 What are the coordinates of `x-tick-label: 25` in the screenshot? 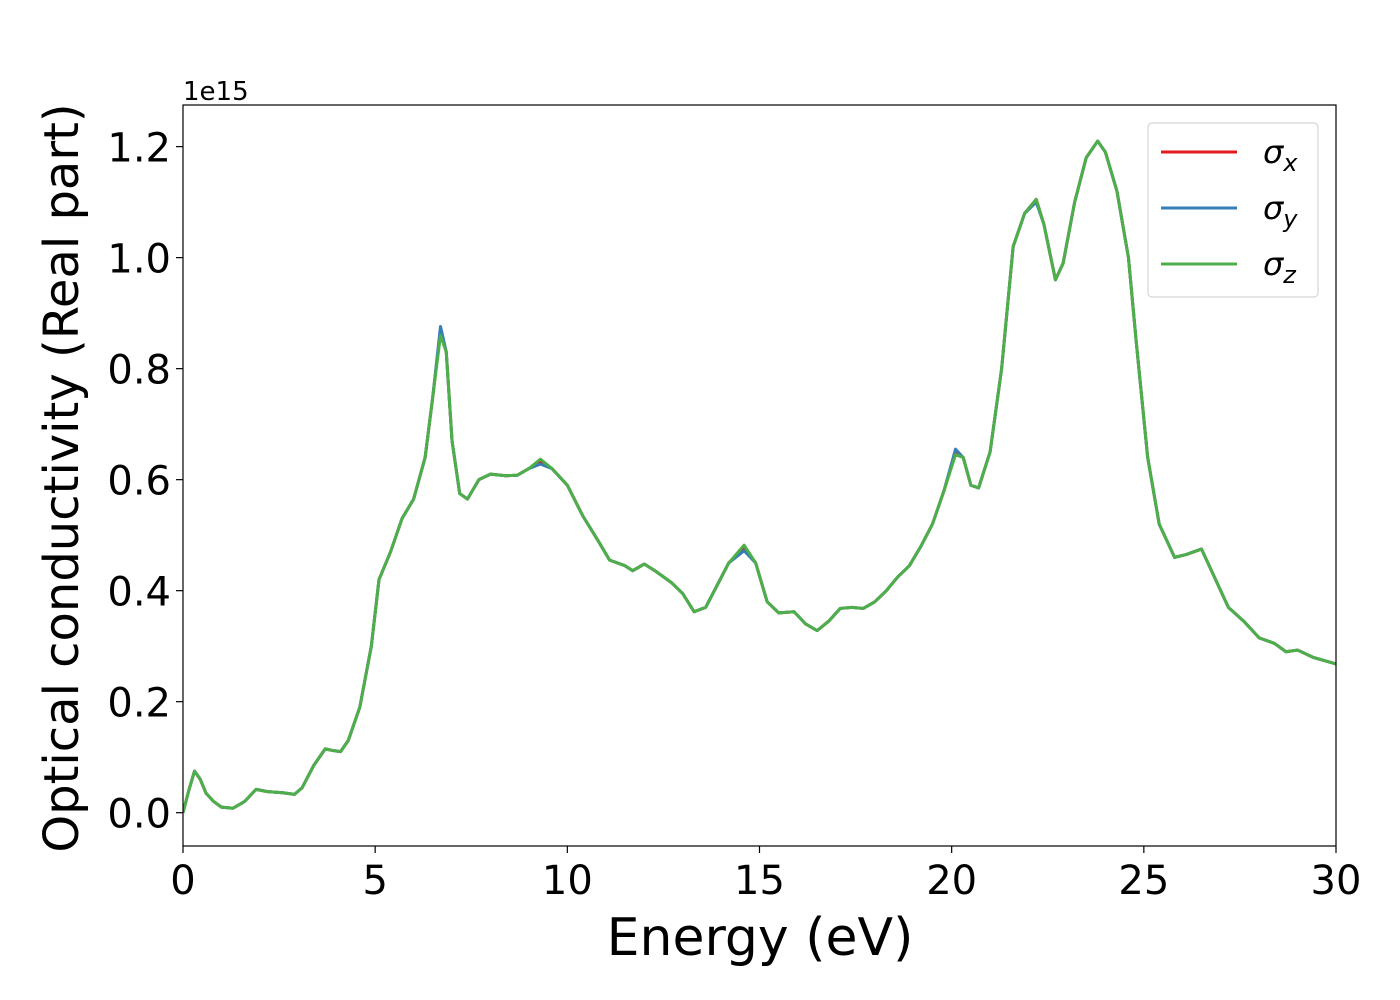 It's located at (1143, 881).